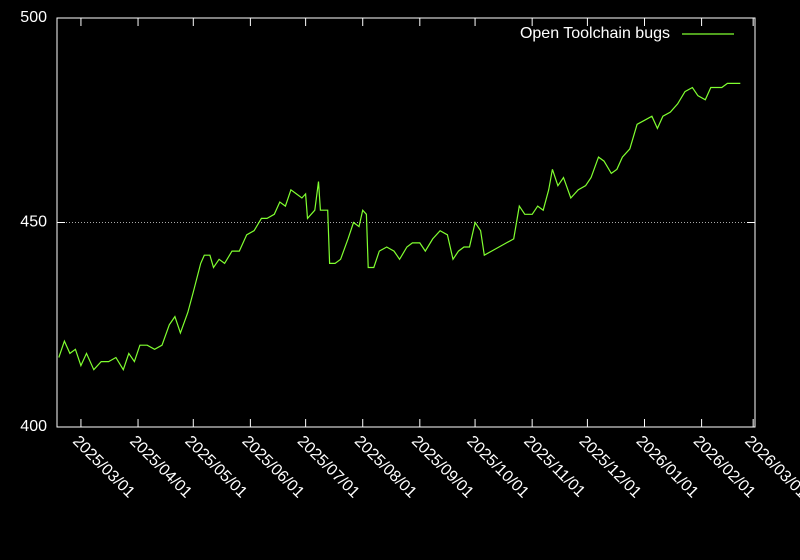 The image size is (800, 560). What do you see at coordinates (33, 222) in the screenshot?
I see `y-tick-label: 450` at bounding box center [33, 222].